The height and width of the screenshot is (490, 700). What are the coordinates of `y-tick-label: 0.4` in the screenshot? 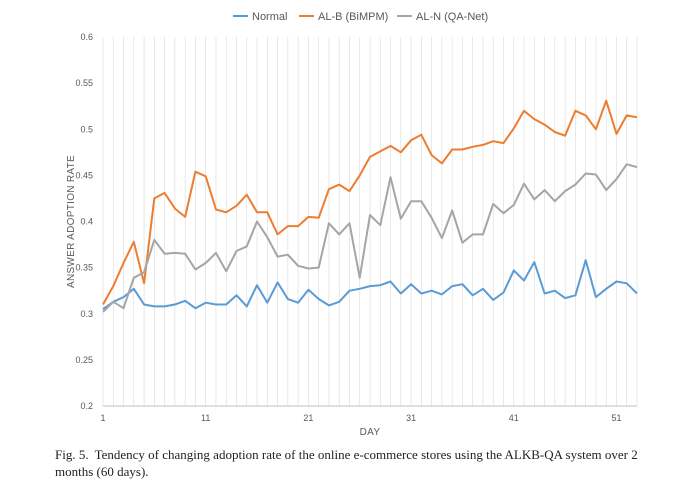 It's located at (86, 222).